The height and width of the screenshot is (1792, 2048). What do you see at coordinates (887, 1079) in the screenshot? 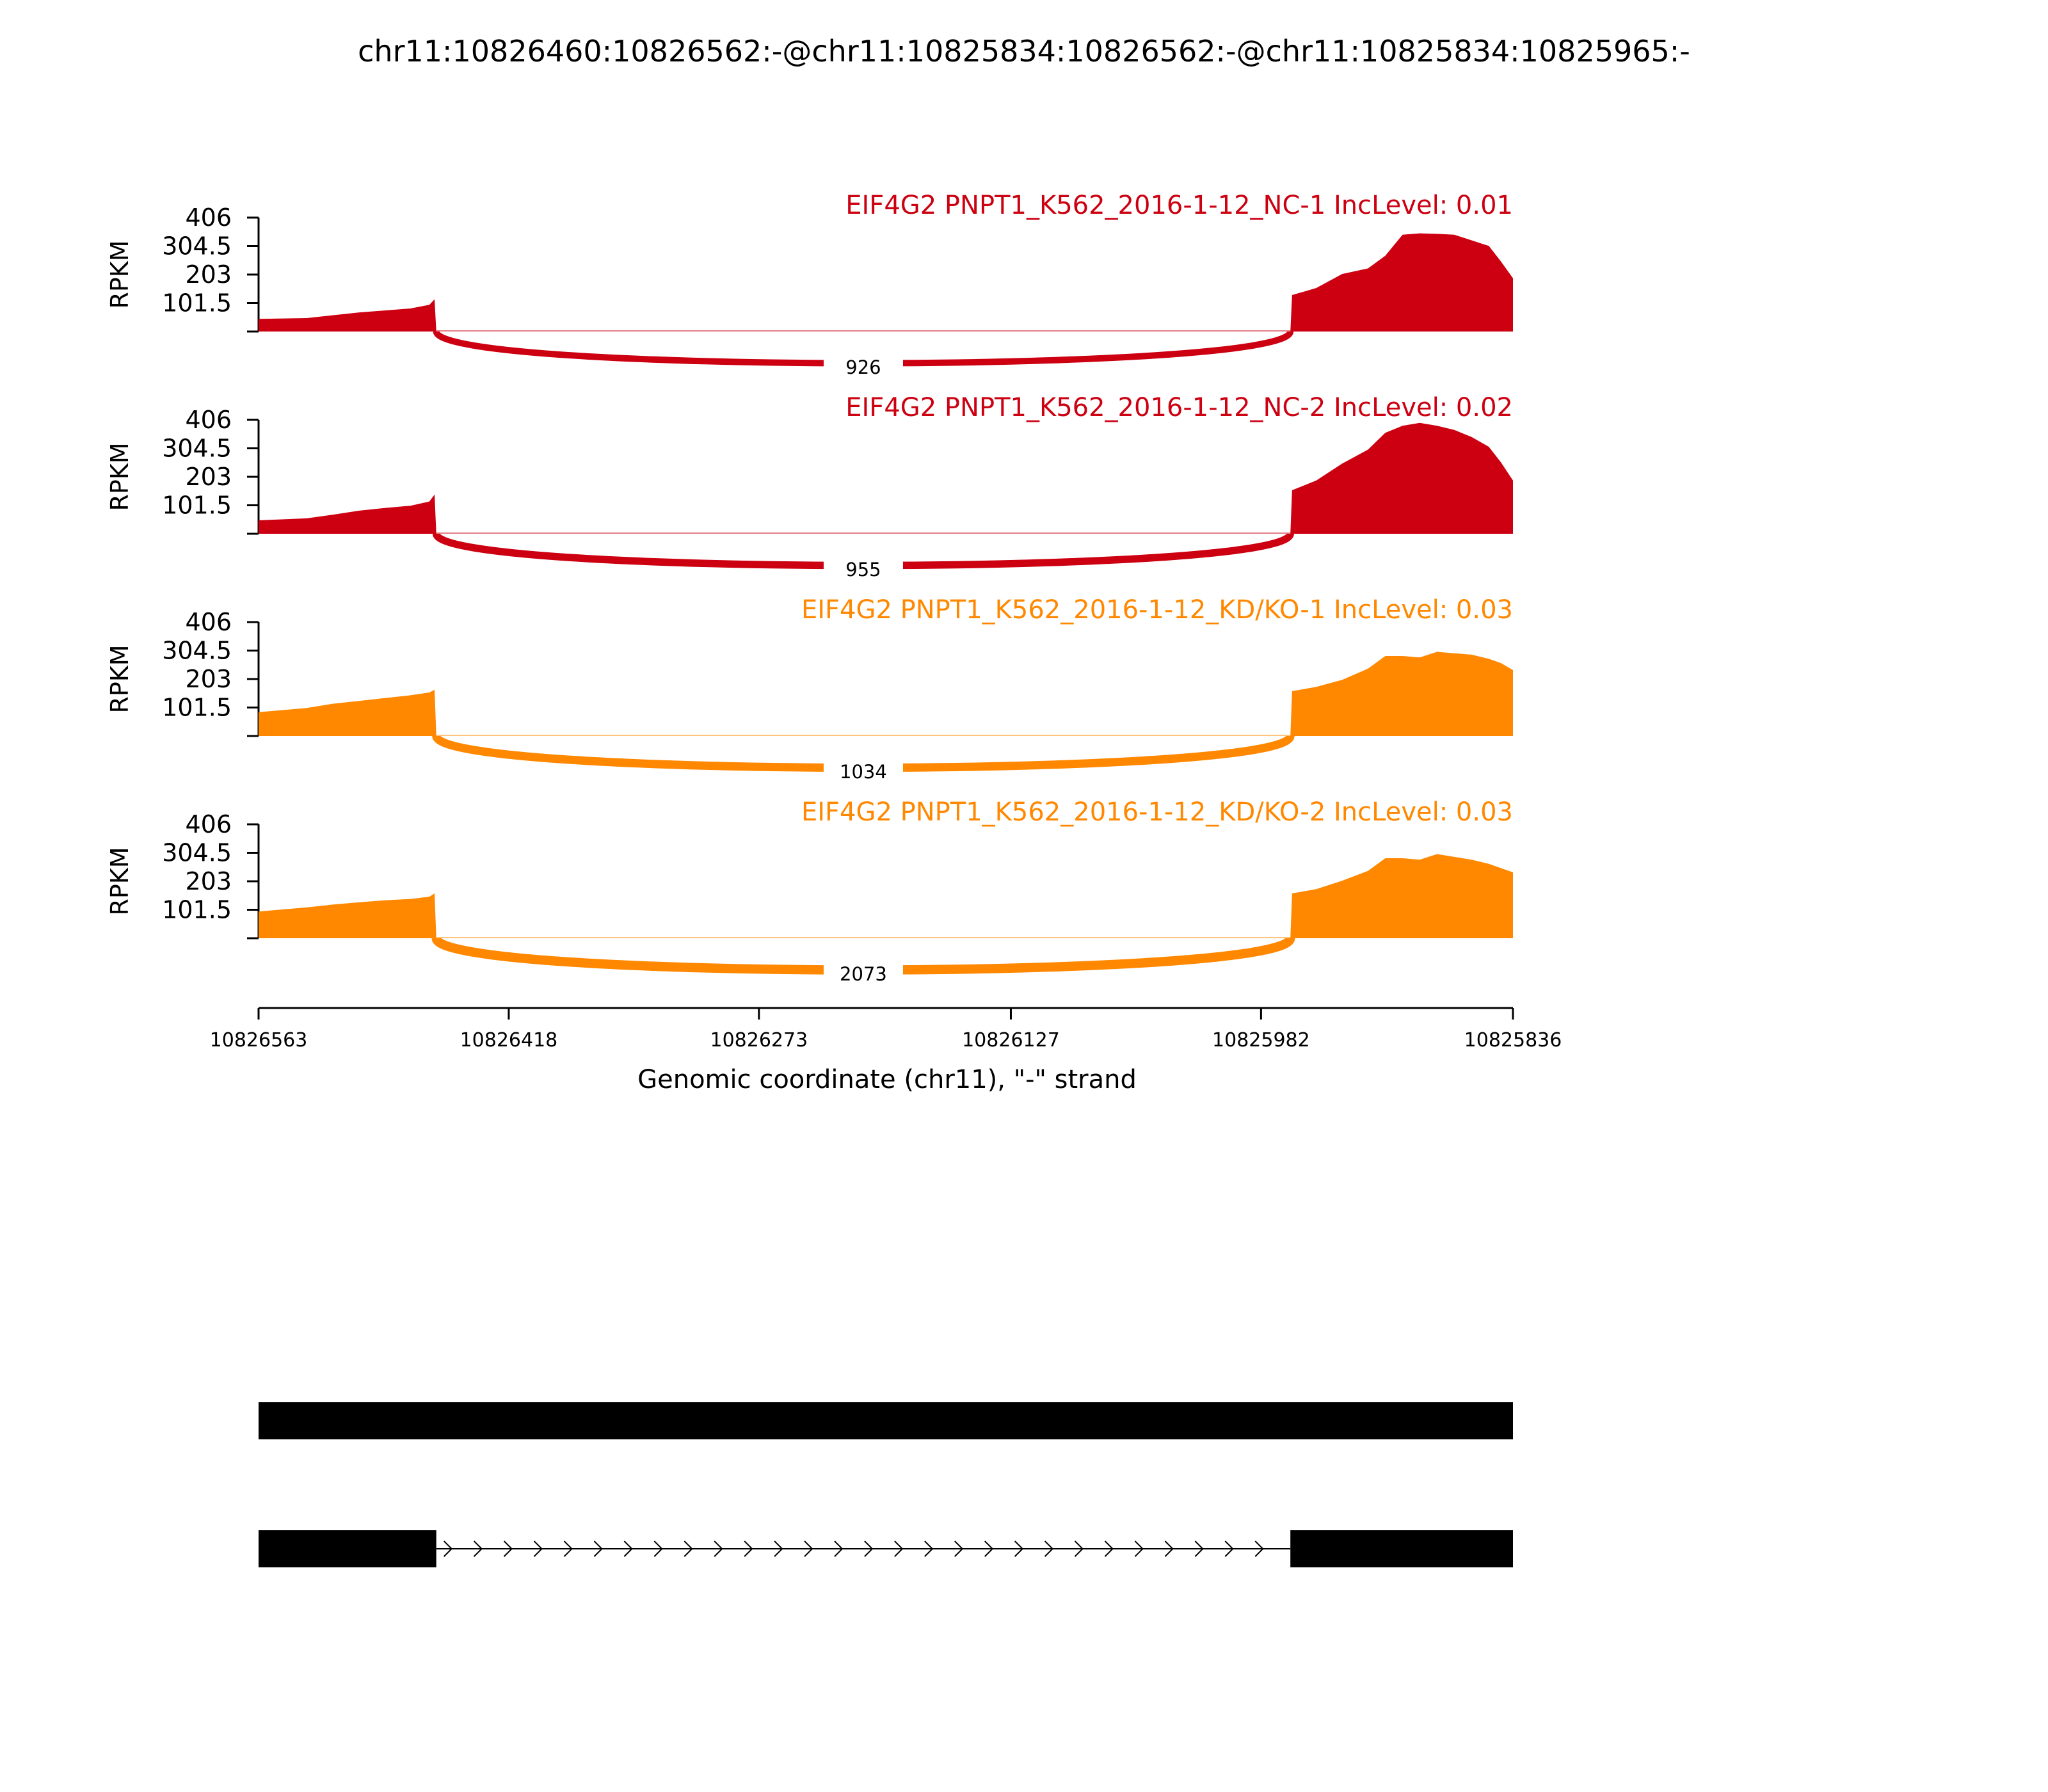
I see `x-axis-label: Genomic coordinate (chr11), "-" strand` at bounding box center [887, 1079].